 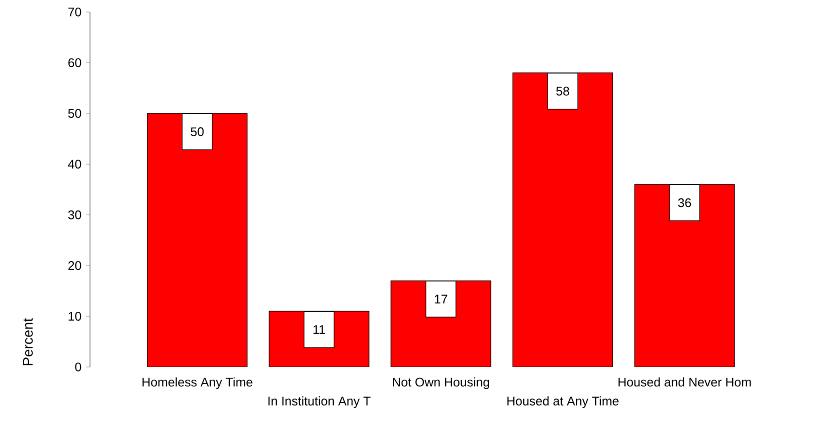 I want to click on data-label: 11, so click(x=319, y=329).